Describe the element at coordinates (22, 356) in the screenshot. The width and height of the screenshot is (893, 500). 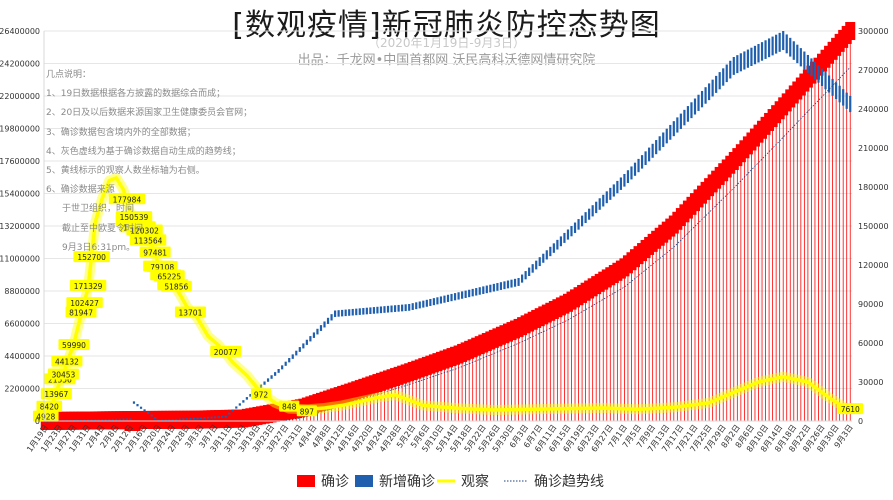
I see `y-left-tick-label: 4400000` at that location.